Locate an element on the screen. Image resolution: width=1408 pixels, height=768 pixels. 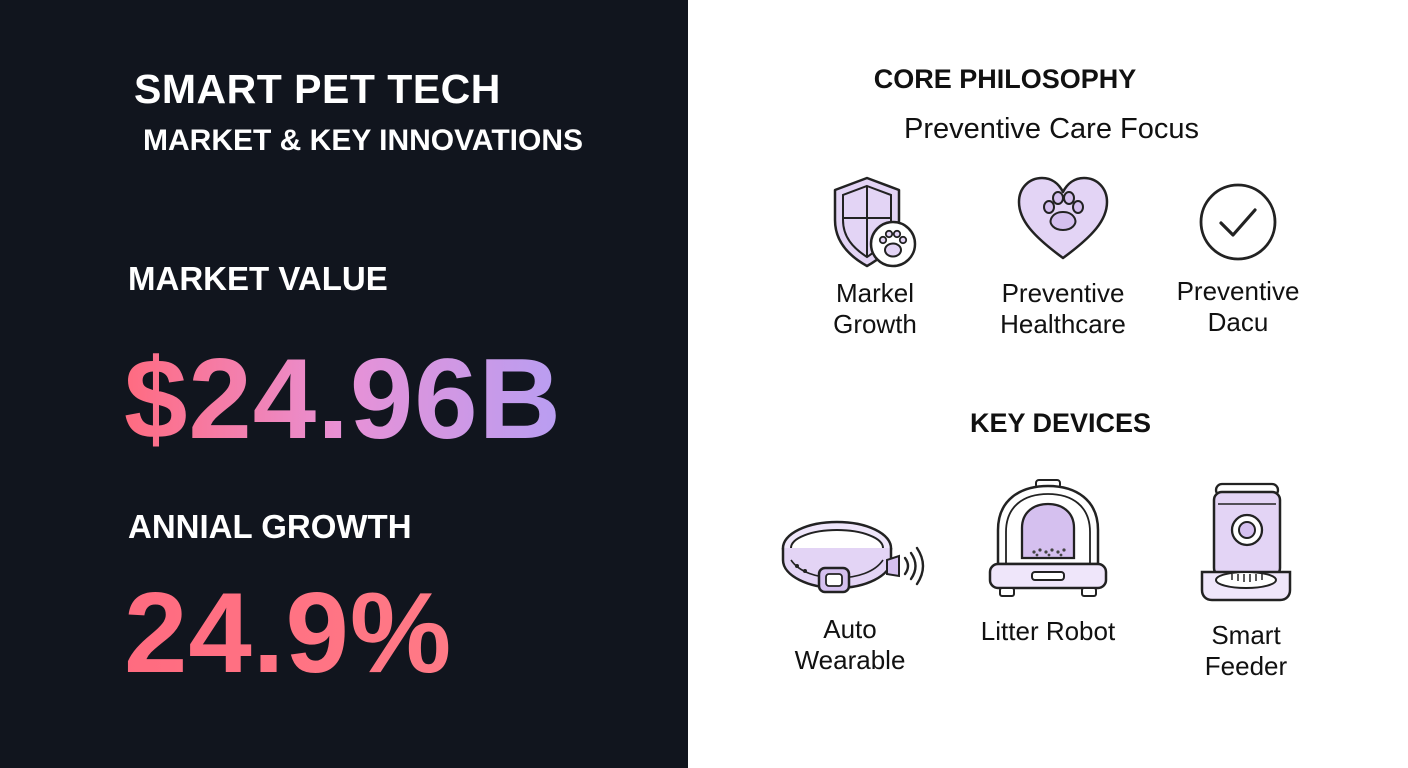
device-item-line1: Auto is located at coordinates (850, 629).